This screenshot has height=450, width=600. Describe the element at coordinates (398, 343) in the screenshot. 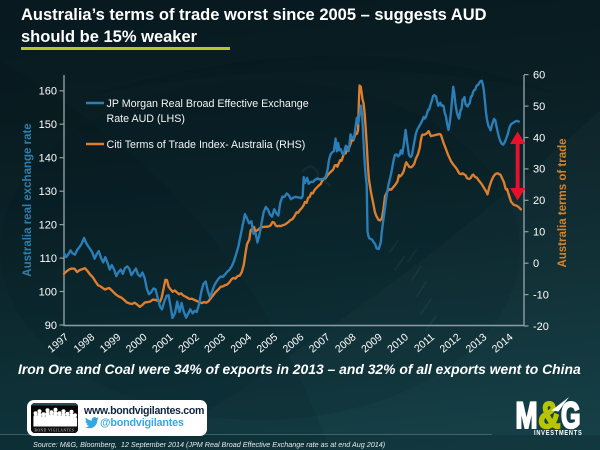

I see `svg-text: 2010` at that location.